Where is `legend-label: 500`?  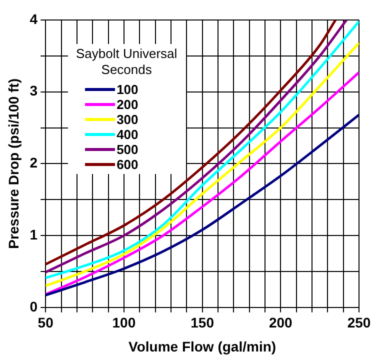 legend-label: 500 is located at coordinates (127, 149).